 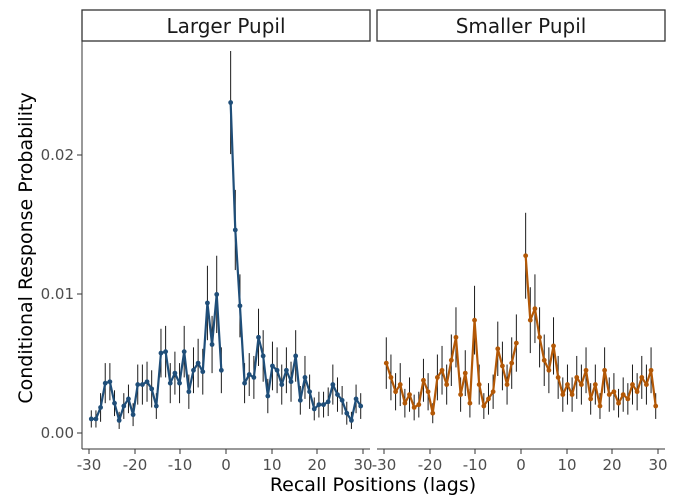 I want to click on data-point-right-lag--19, so click(x=433, y=413).